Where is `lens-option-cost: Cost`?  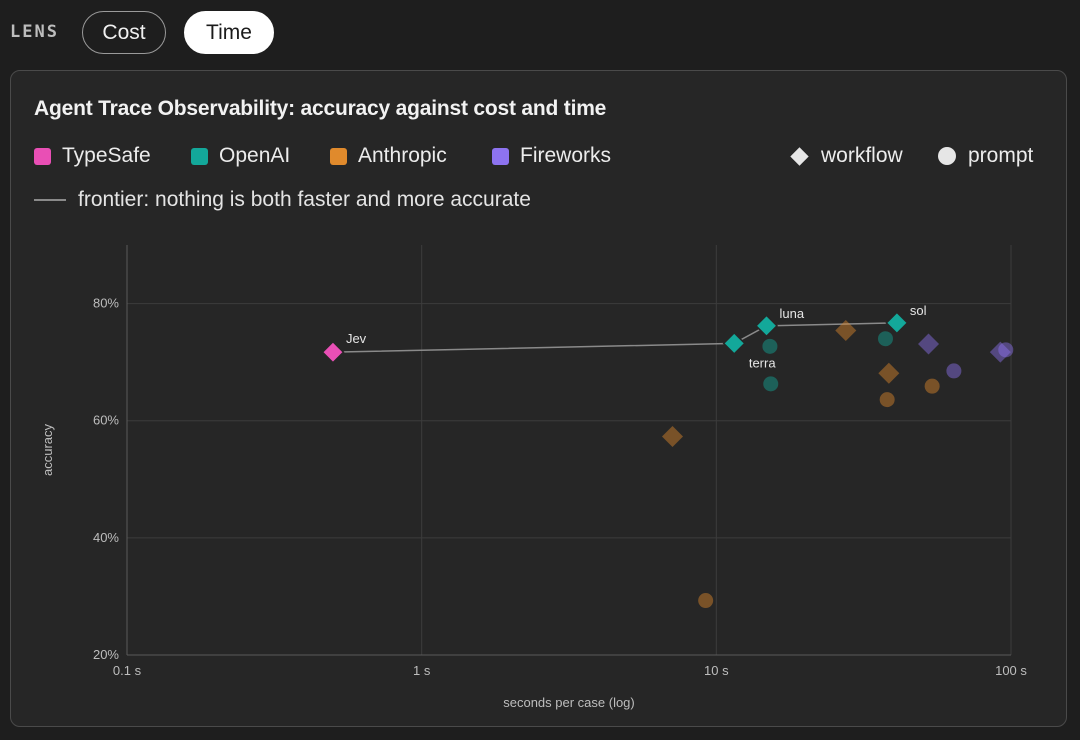 lens-option-cost: Cost is located at coordinates (124, 32).